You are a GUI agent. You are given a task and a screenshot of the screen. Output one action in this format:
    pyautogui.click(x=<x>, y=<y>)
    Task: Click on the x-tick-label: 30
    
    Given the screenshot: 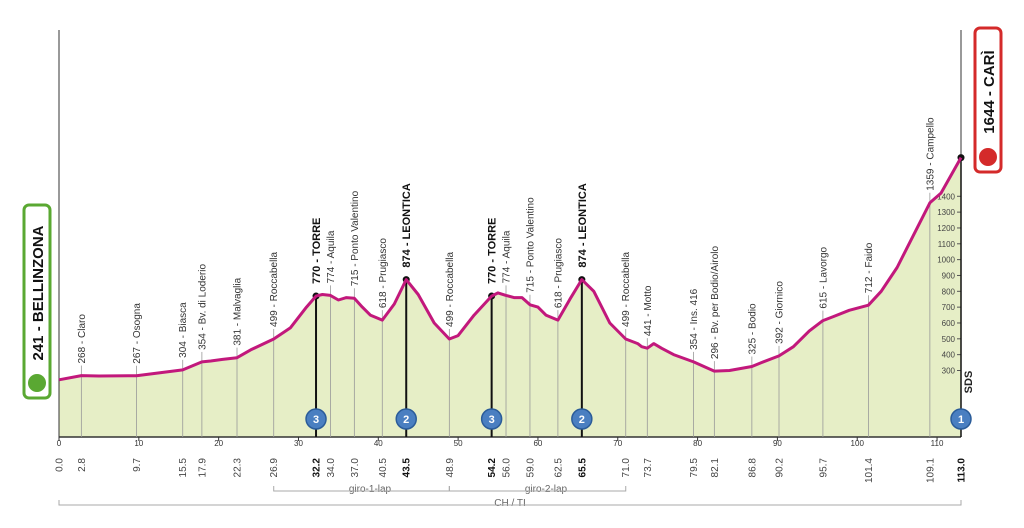 What is the action you would take?
    pyautogui.click(x=298, y=443)
    